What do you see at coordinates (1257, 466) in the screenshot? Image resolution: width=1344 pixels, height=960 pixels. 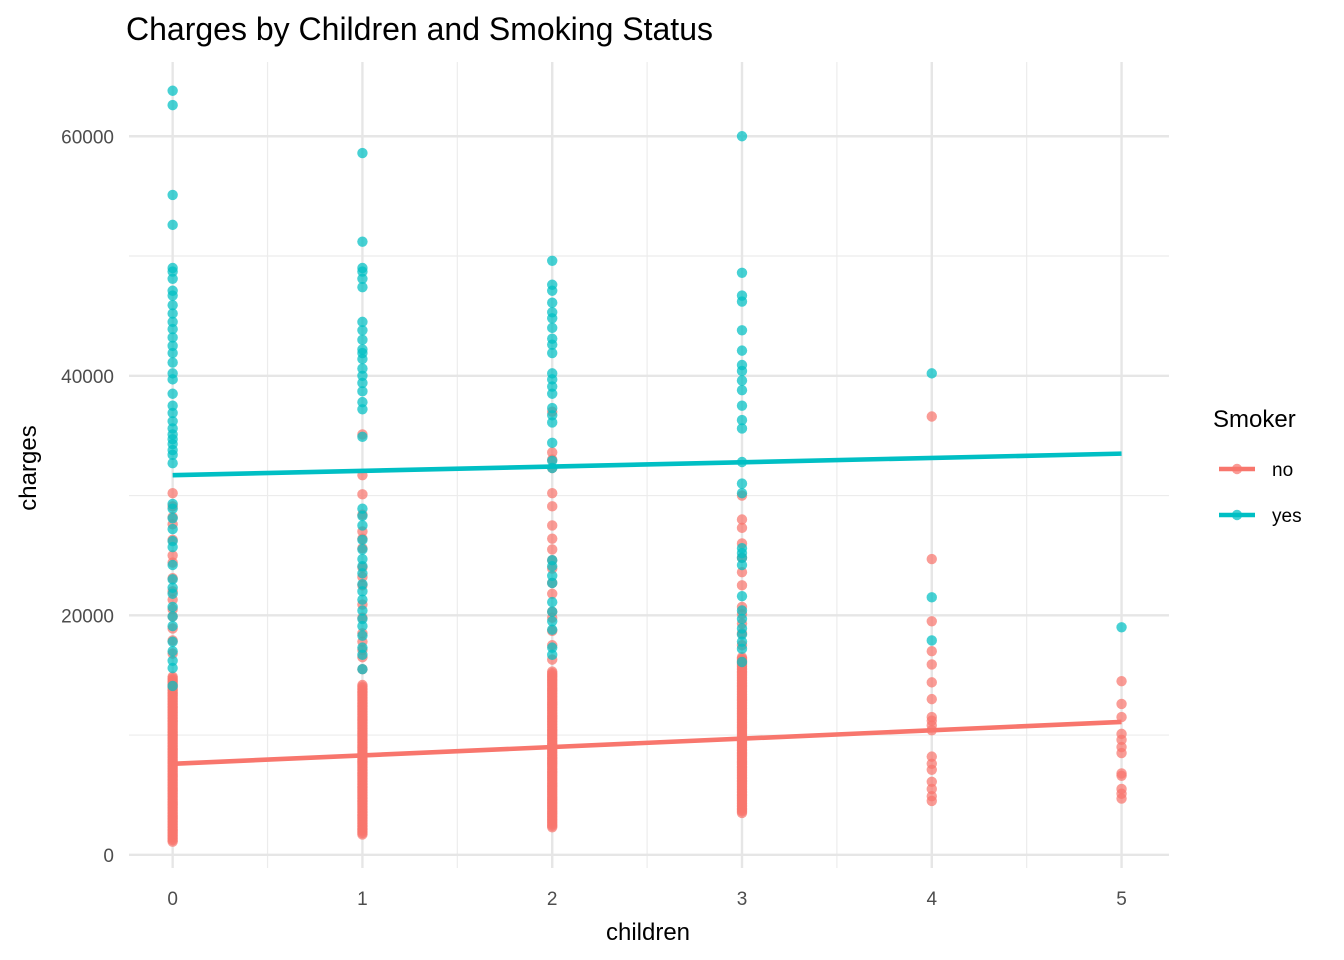 I see `legend: Smoker no yes` at bounding box center [1257, 466].